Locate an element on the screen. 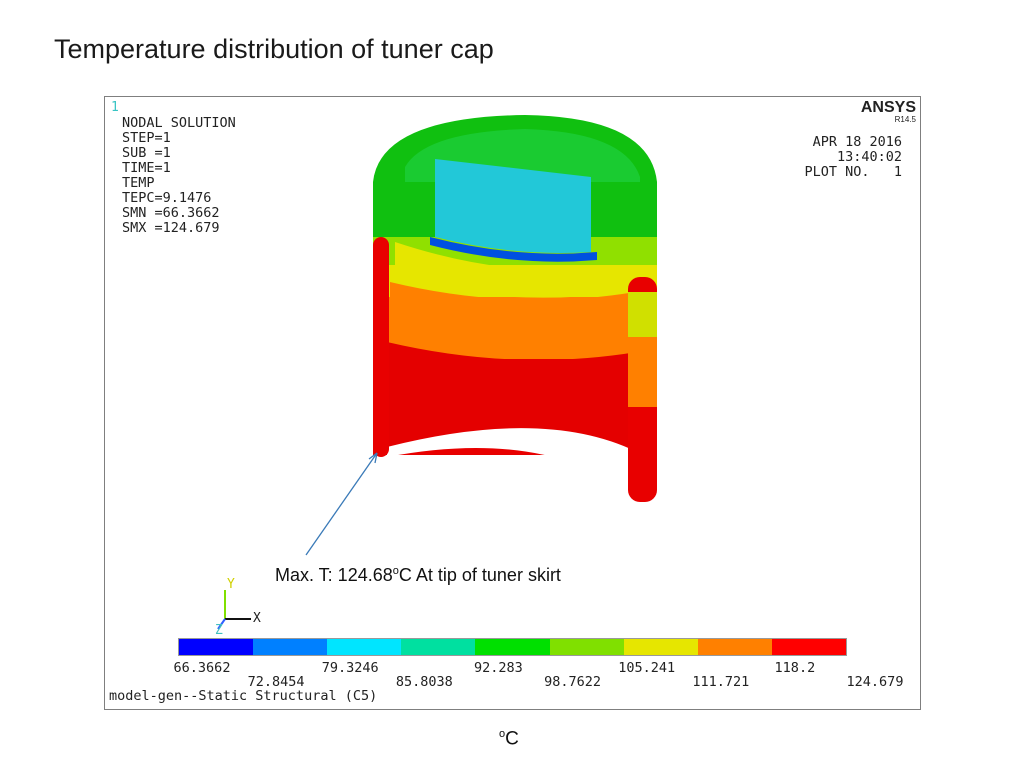 Image resolution: width=1024 pixels, height=768 pixels. window-number: 1 is located at coordinates (115, 107).